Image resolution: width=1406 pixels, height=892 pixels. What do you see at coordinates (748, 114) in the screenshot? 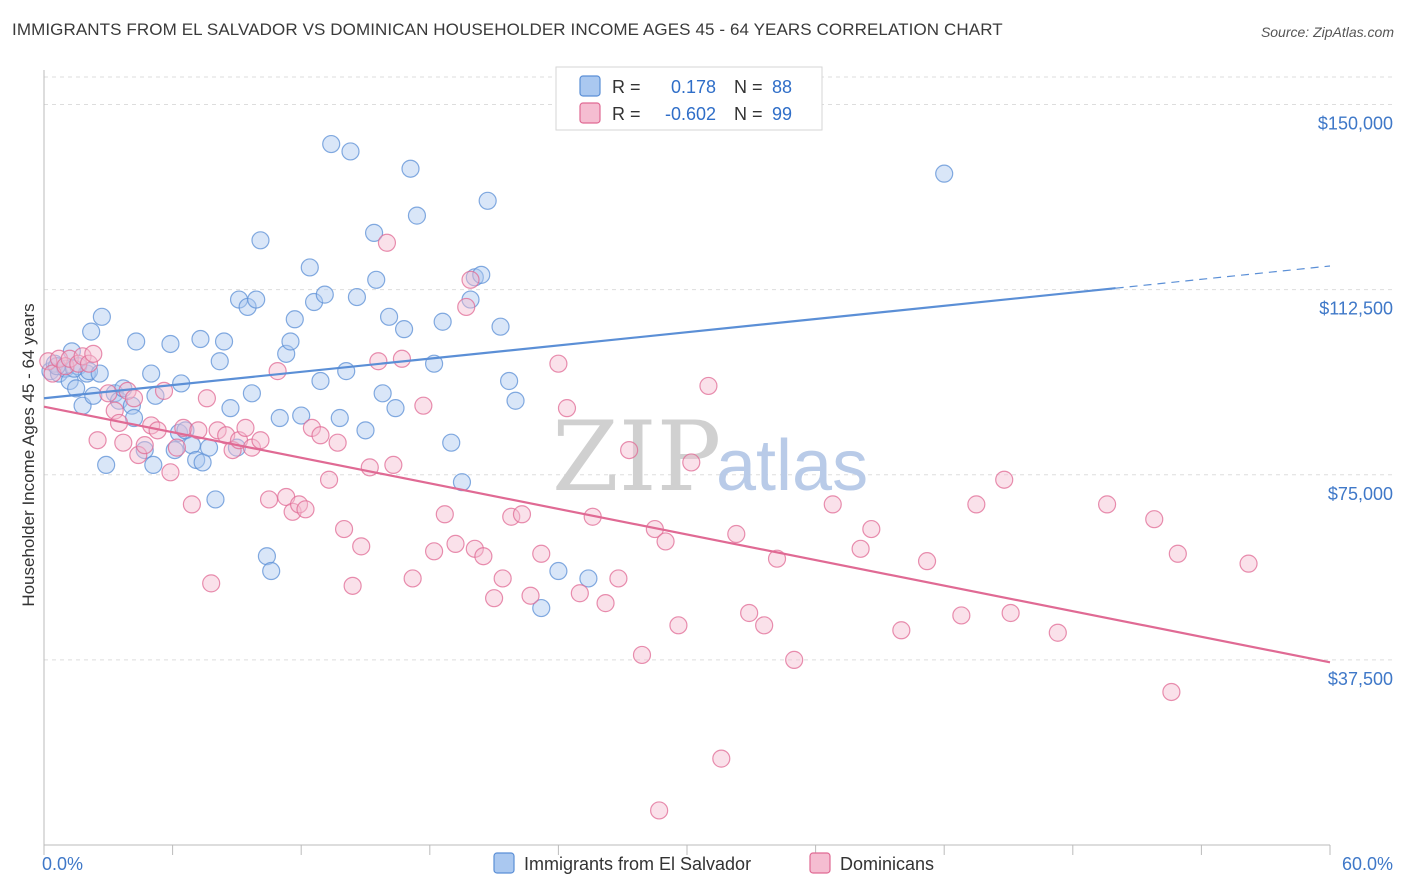
I see `stats-n-label-2: N =` at bounding box center [748, 114].